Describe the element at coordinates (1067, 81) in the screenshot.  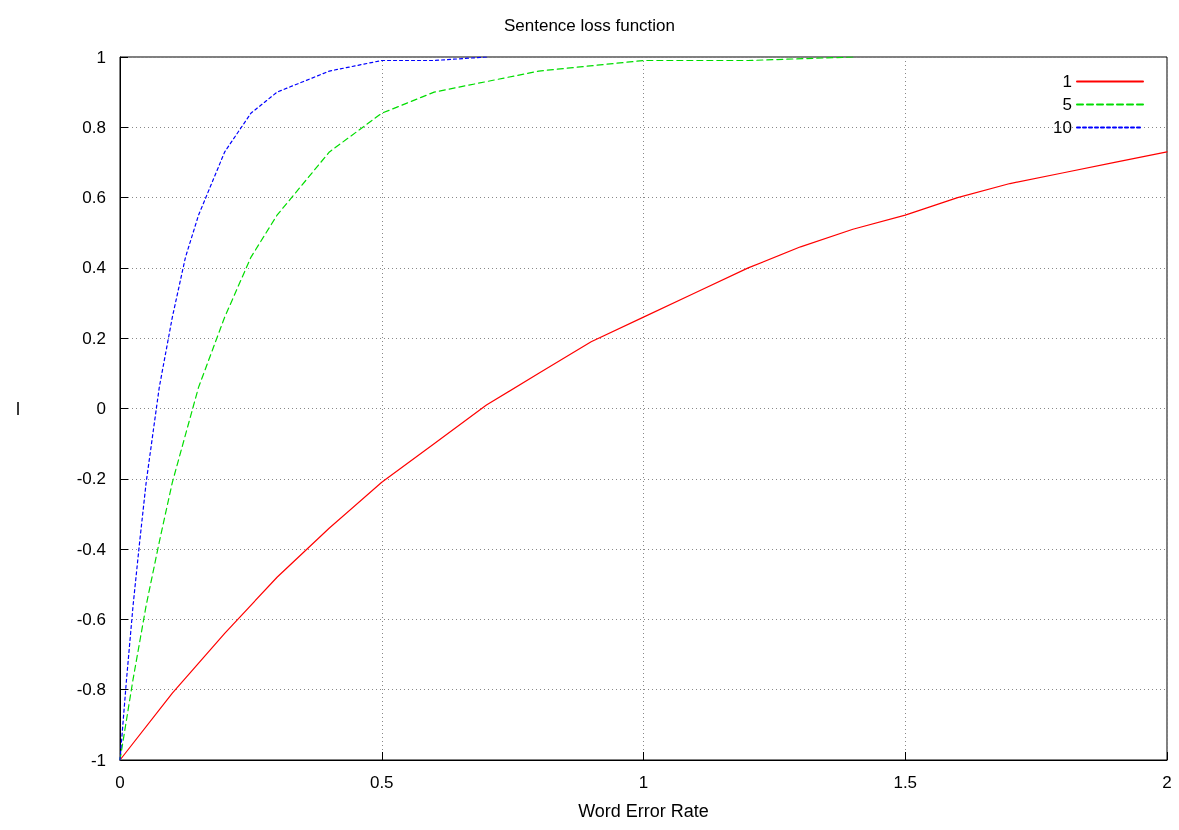
I see `legend-label: 1` at that location.